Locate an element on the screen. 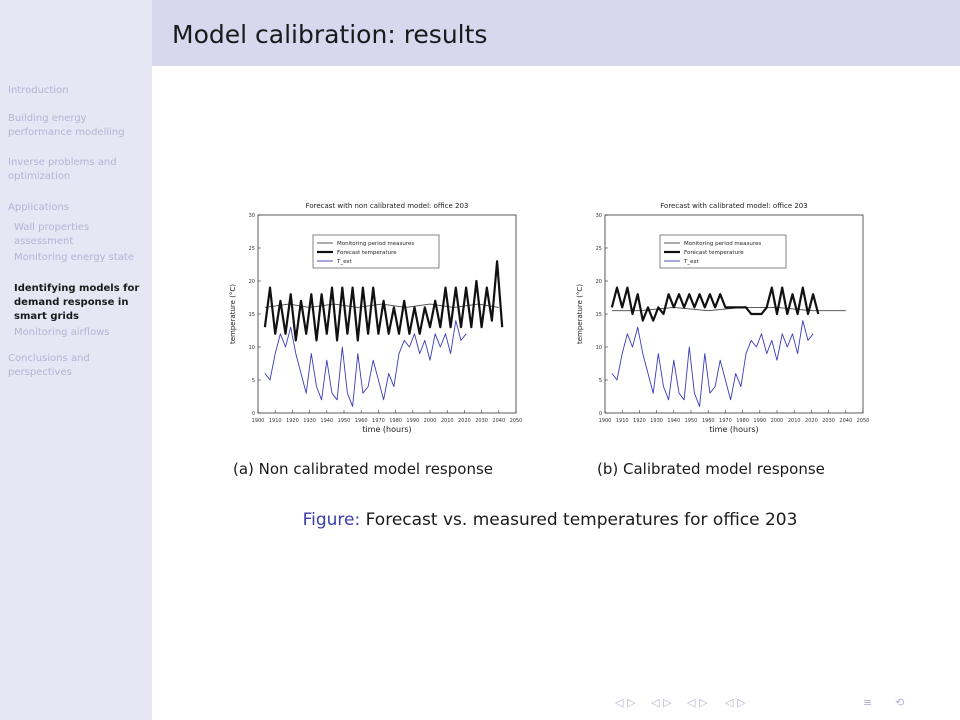 The height and width of the screenshot is (720, 960). subcaption-b: (b) Calibrated model response is located at coordinates (711, 469).